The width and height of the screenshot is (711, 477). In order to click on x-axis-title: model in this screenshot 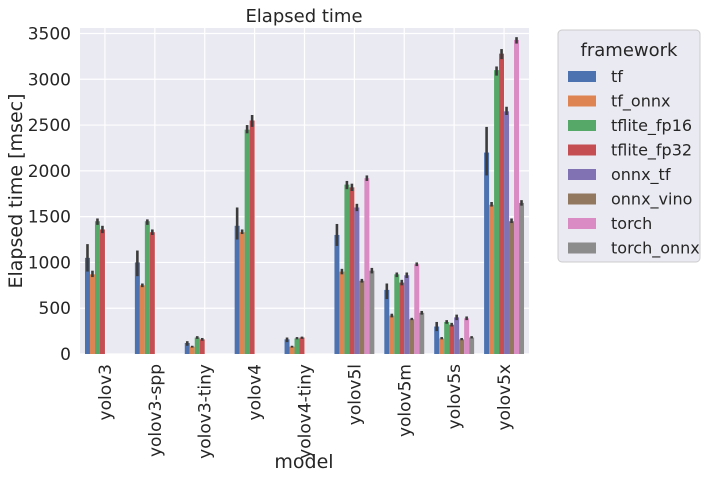, I will do `click(303, 462)`.